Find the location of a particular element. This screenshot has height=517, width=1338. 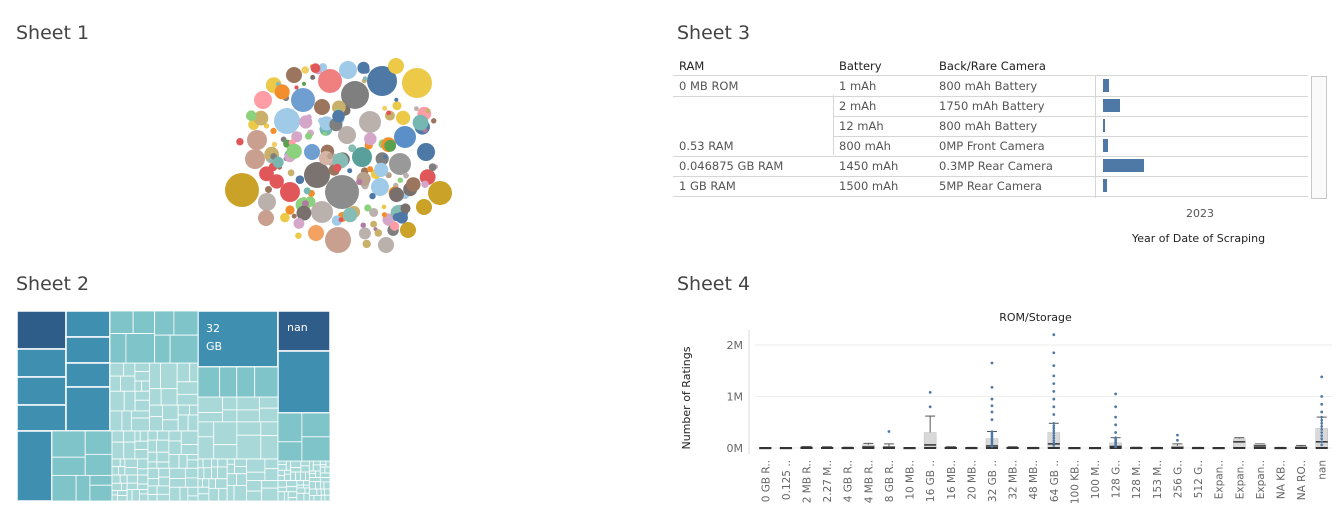

box is located at coordinates (1239, 443).